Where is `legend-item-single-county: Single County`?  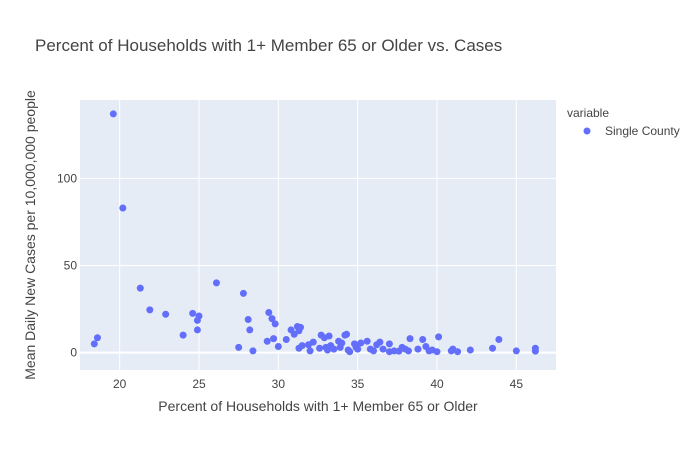 legend-item-single-county: Single County is located at coordinates (631, 131).